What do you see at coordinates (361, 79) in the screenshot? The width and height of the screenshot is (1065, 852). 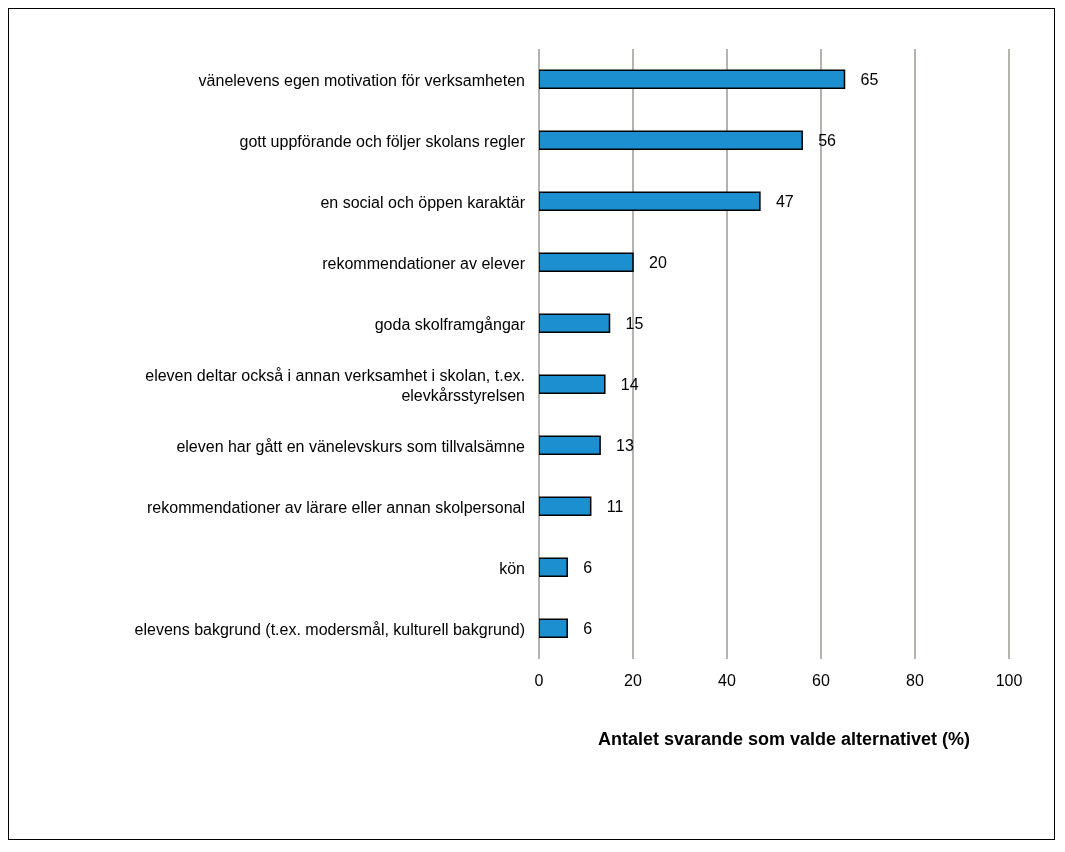 I see `y-tick-label: vänelevens egen motivation för verksamheten` at bounding box center [361, 79].